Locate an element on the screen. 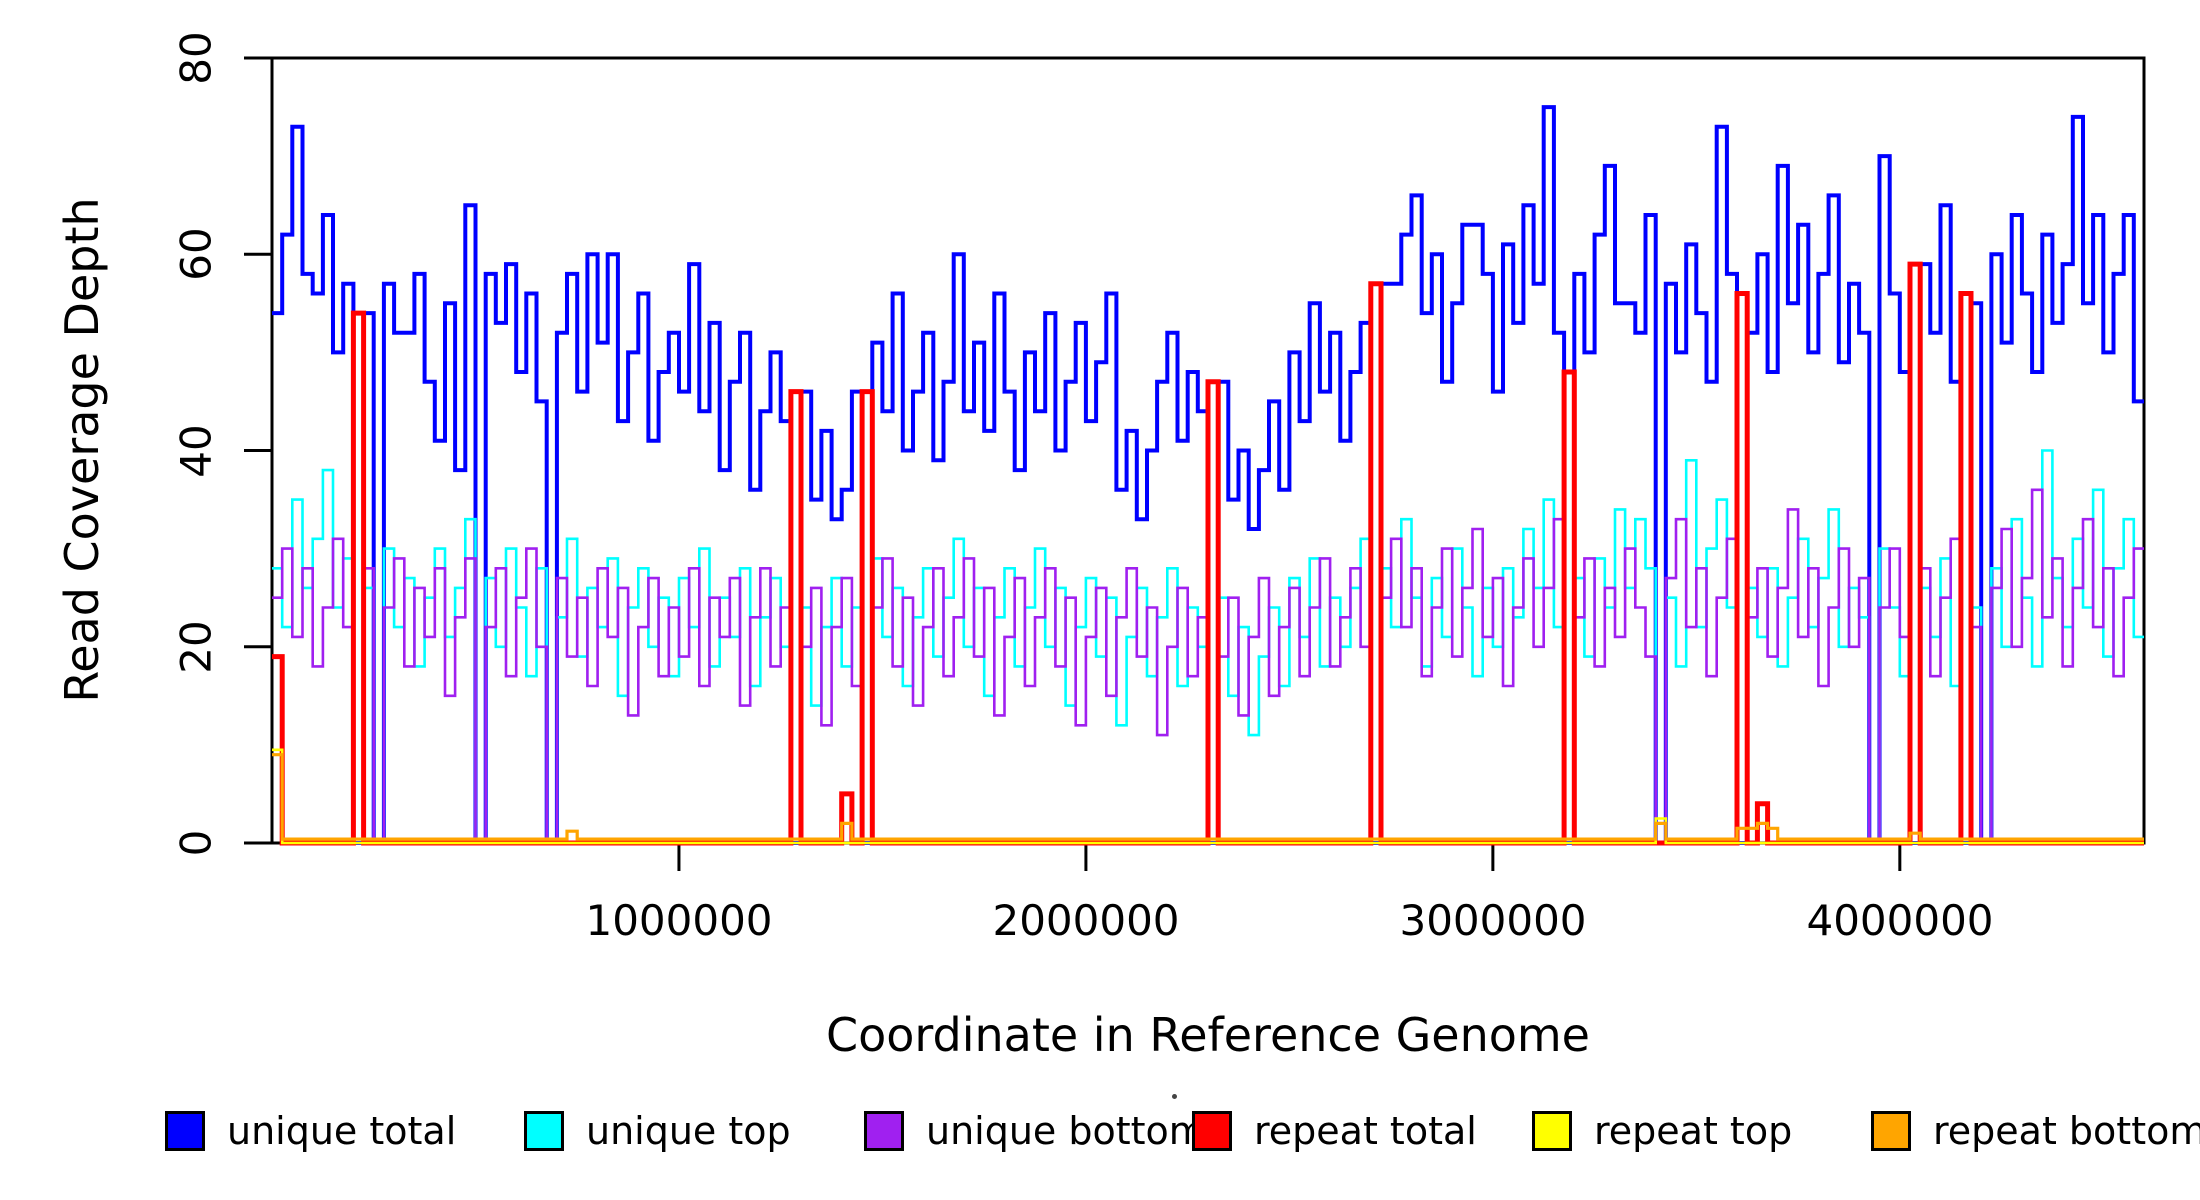 This screenshot has width=2200, height=1200. legend-label: repeat bottom is located at coordinates (2066, 1131).